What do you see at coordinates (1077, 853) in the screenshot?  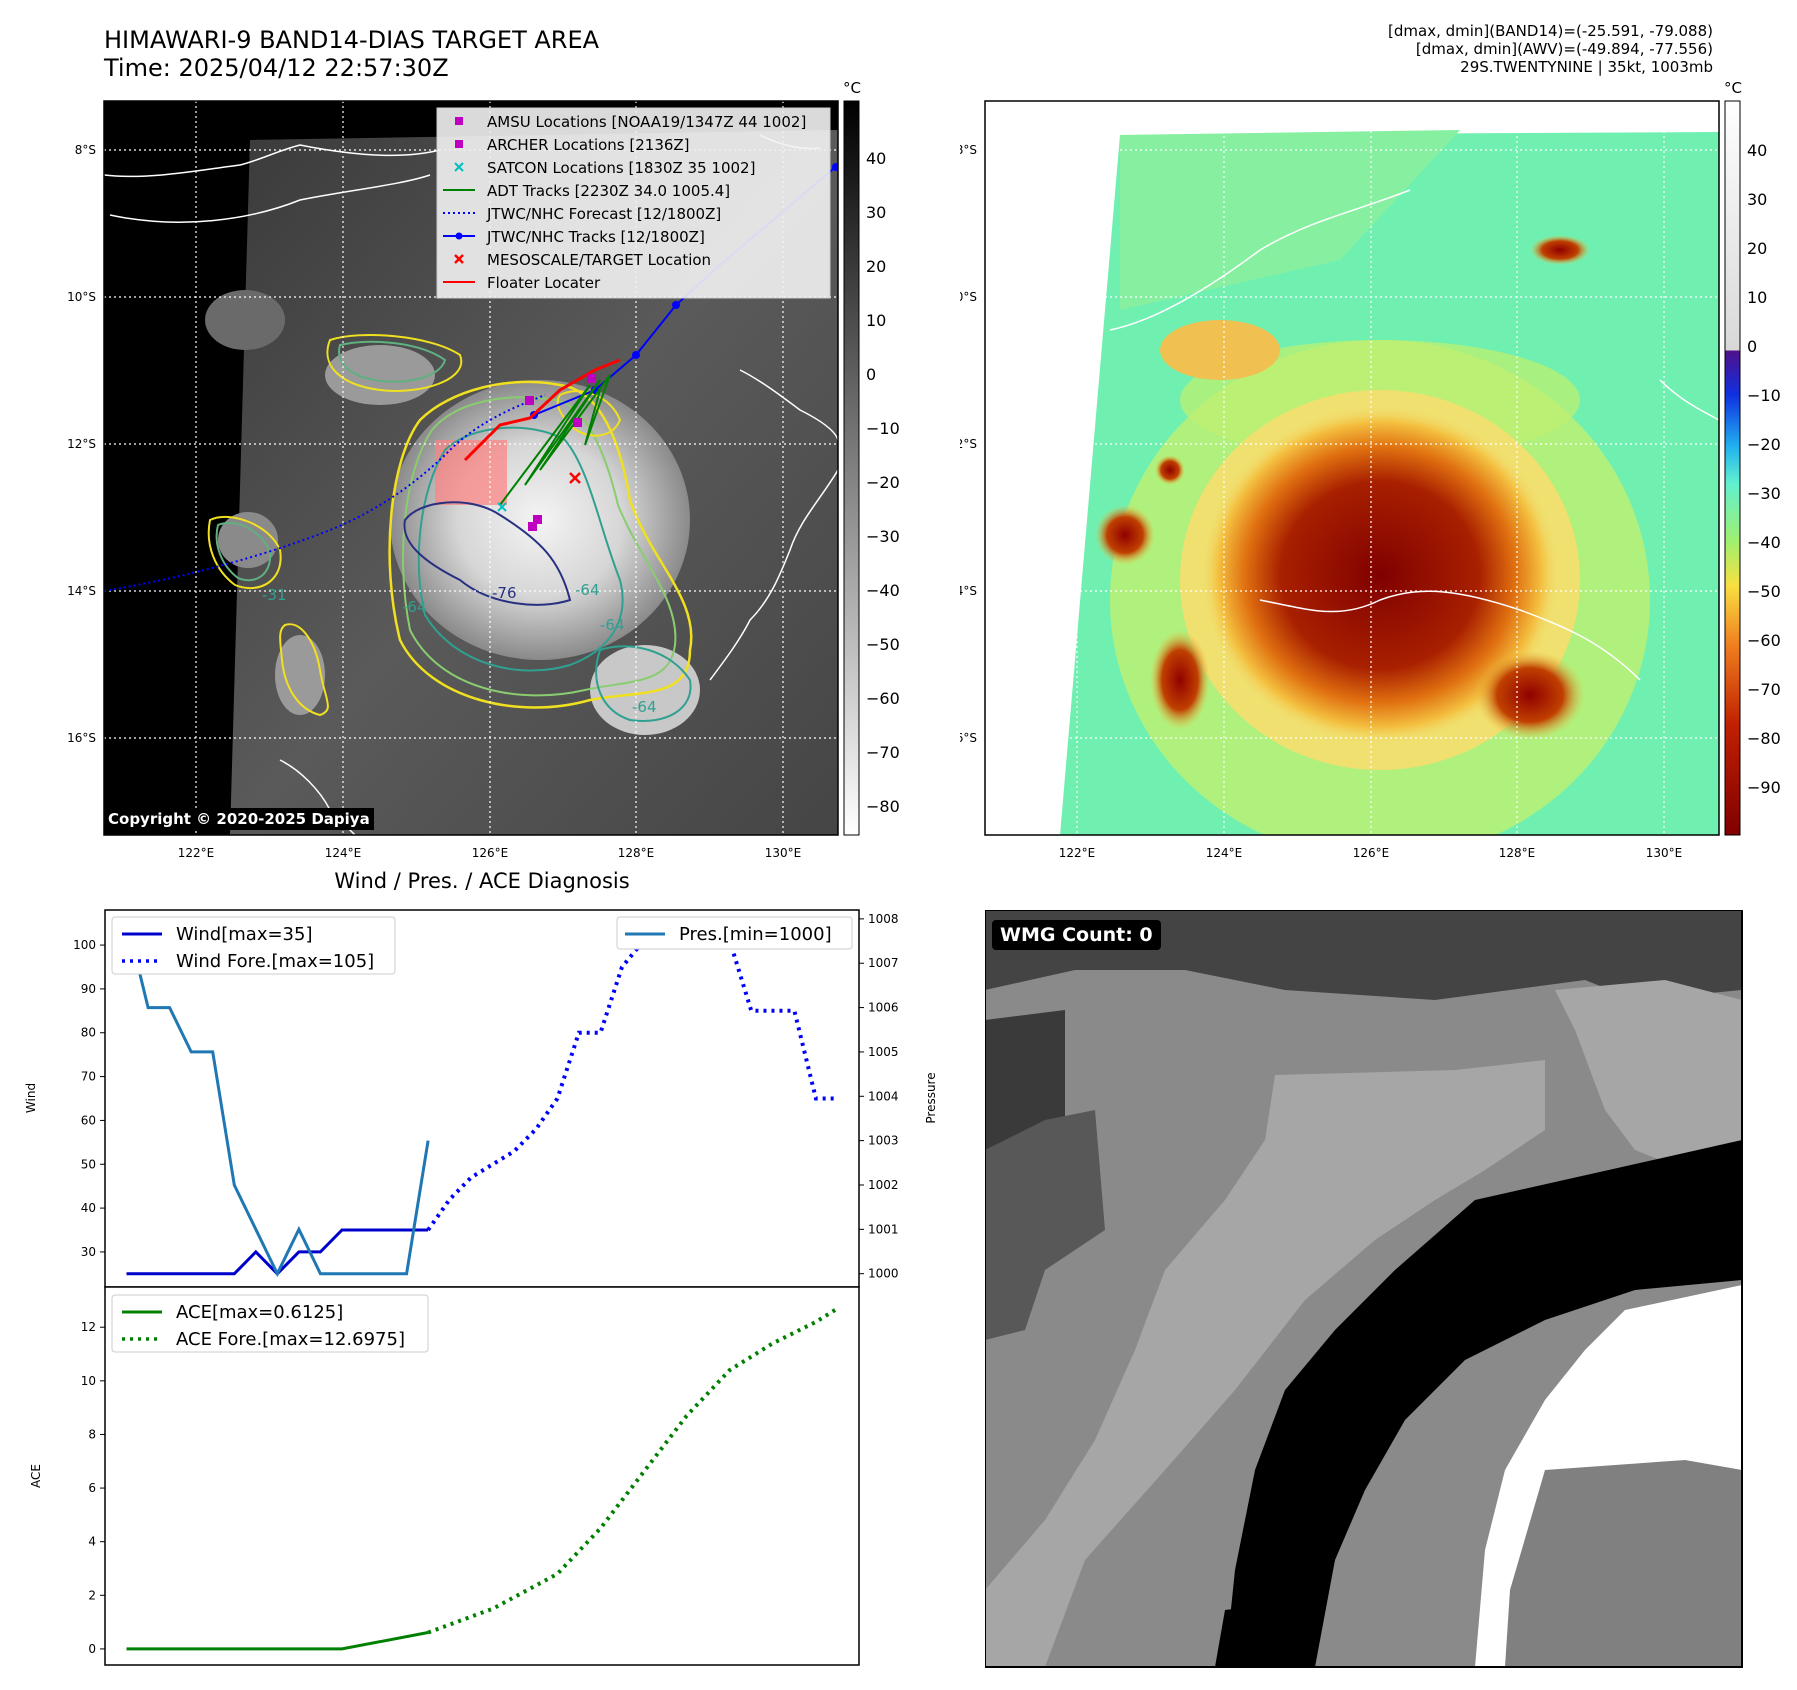 I see `svg-text: 122°E` at bounding box center [1077, 853].